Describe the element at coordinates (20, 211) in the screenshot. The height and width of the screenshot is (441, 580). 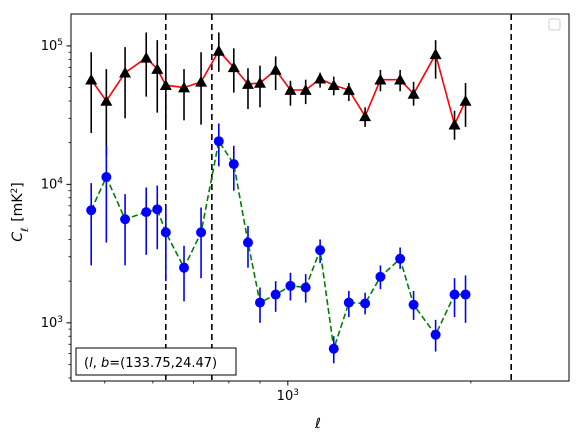
I see `y-axis-label: Cℓ[mK2]` at that location.